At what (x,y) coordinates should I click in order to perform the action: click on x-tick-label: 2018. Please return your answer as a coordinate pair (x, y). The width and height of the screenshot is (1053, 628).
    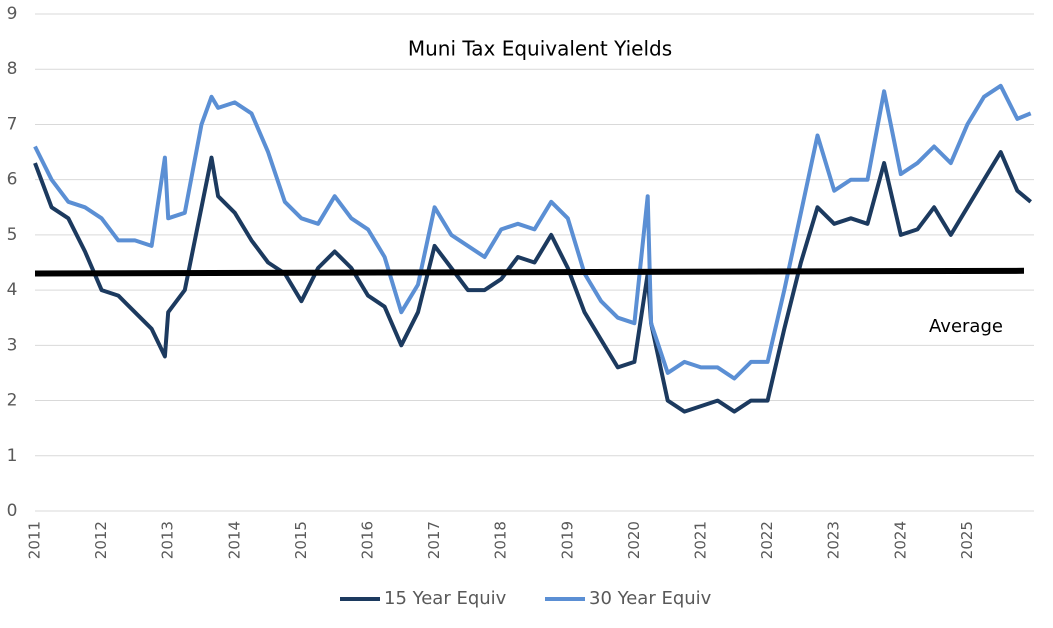
    Looking at the image, I should click on (501, 540).